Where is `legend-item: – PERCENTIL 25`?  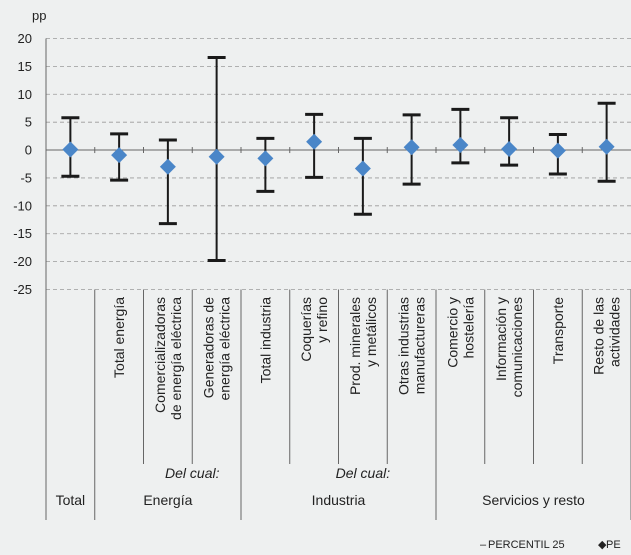 legend-item: – PERCENTIL 25 is located at coordinates (522, 545).